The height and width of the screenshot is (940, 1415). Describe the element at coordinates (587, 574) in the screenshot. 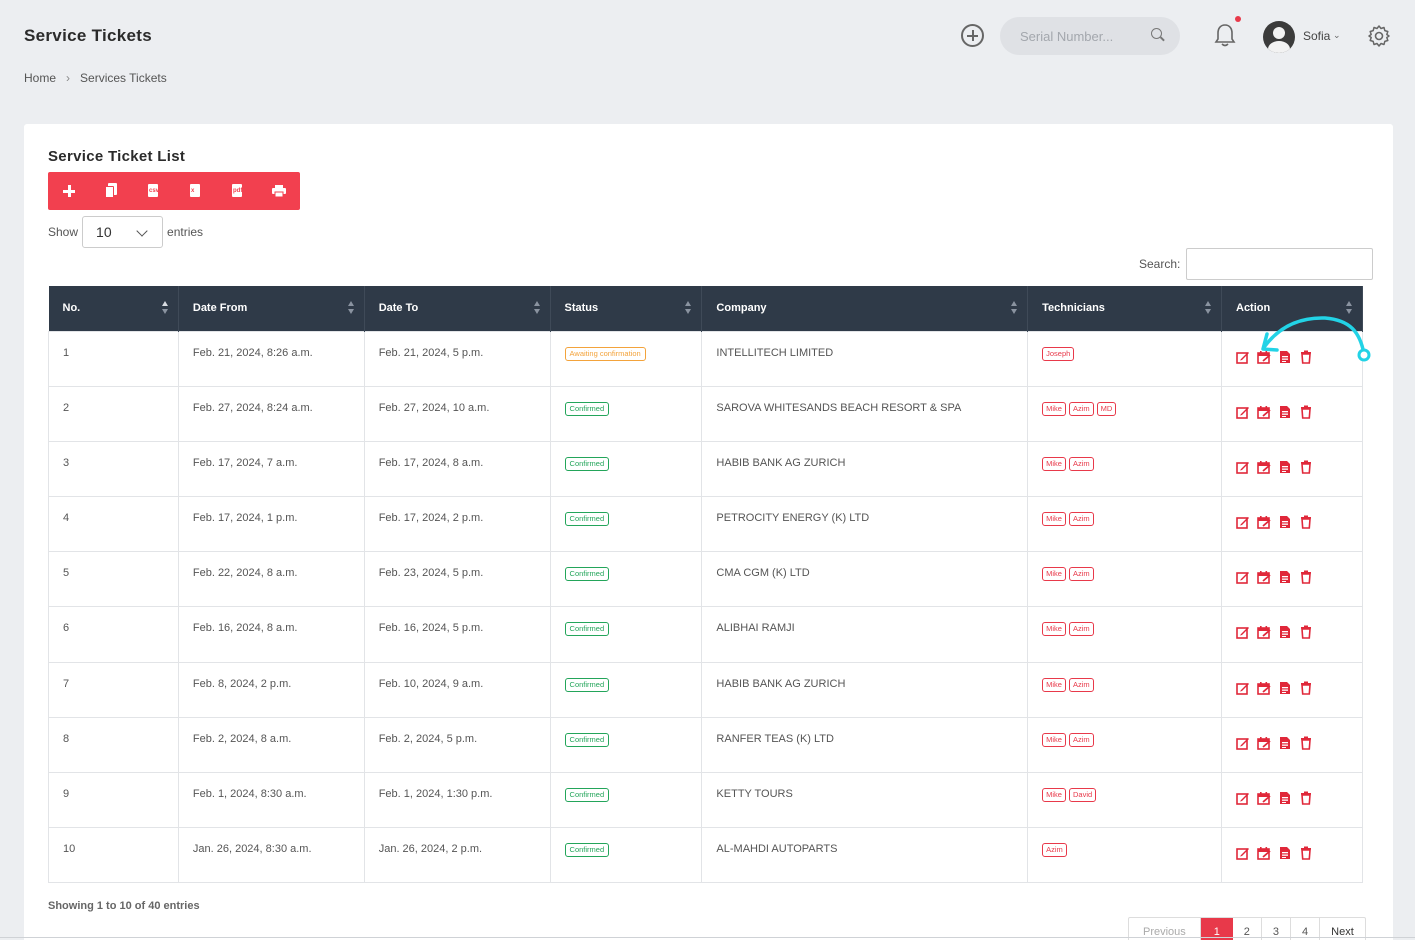

I see `status-badge: Confirmed` at that location.